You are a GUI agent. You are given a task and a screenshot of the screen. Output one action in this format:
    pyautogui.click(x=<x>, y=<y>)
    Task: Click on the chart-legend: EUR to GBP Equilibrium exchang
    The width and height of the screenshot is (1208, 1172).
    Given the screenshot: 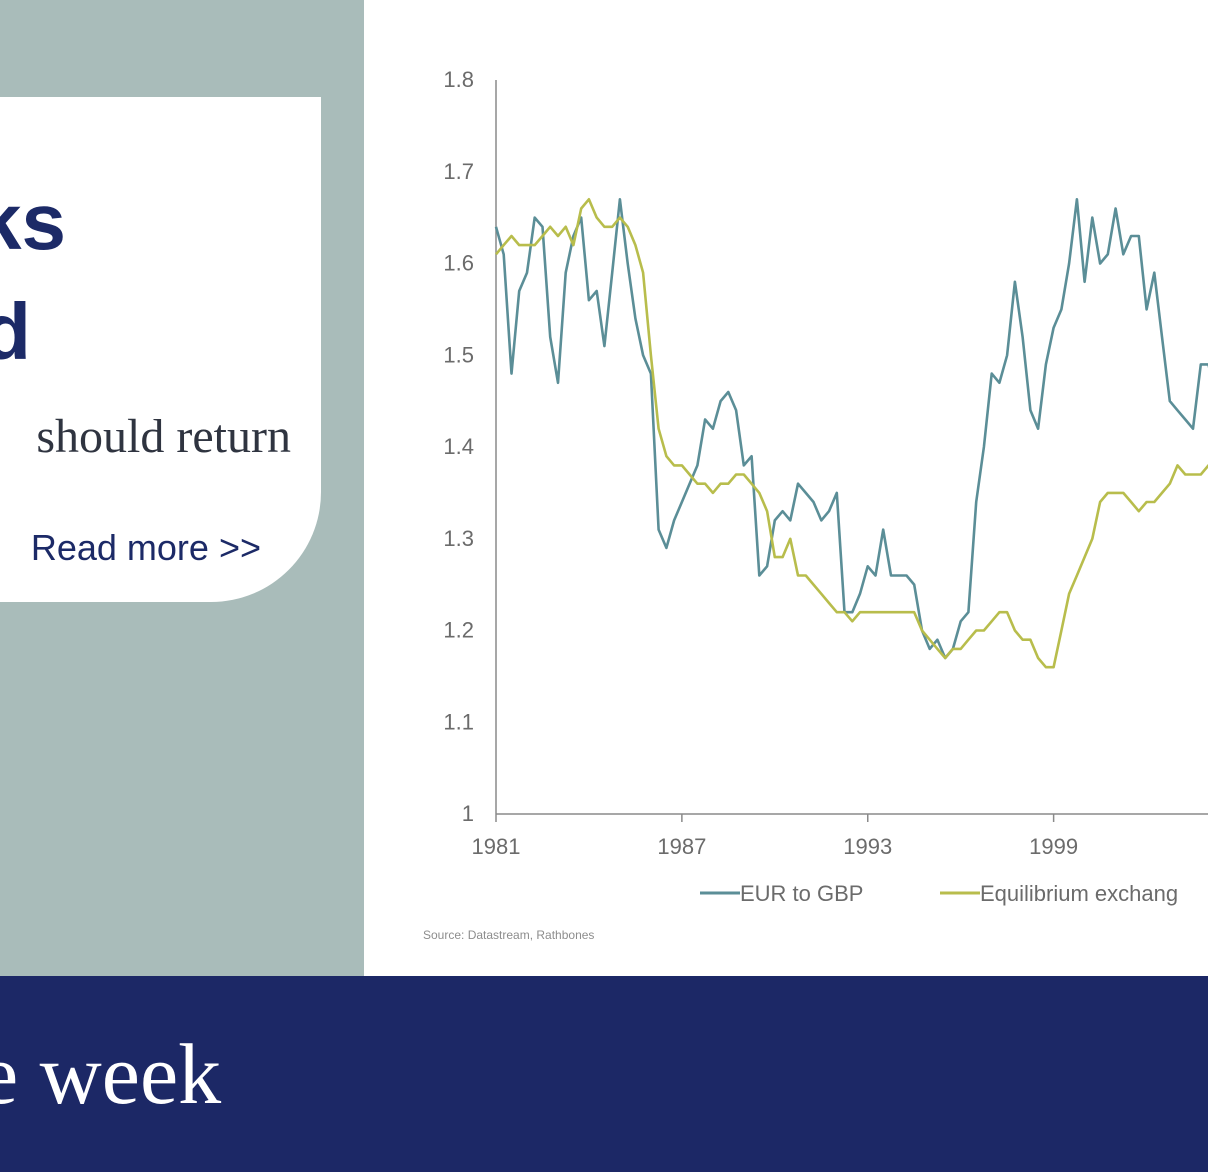 What is the action you would take?
    pyautogui.click(x=939, y=893)
    